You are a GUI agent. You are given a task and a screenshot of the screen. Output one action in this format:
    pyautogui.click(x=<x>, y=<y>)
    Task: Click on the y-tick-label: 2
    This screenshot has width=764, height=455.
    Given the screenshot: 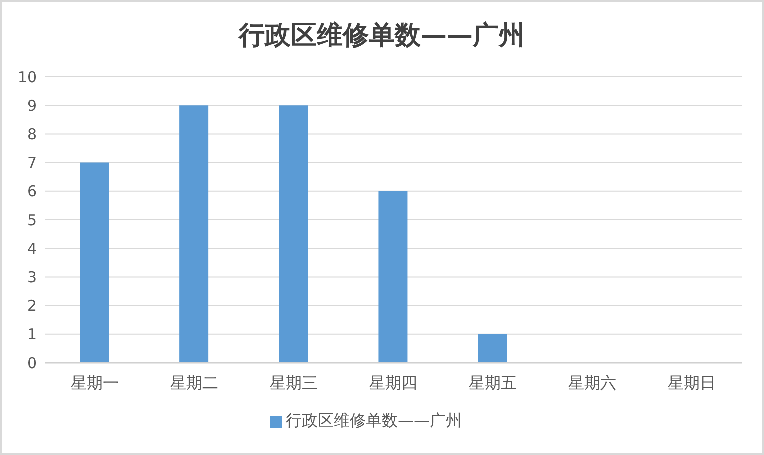 What is the action you would take?
    pyautogui.click(x=32, y=306)
    